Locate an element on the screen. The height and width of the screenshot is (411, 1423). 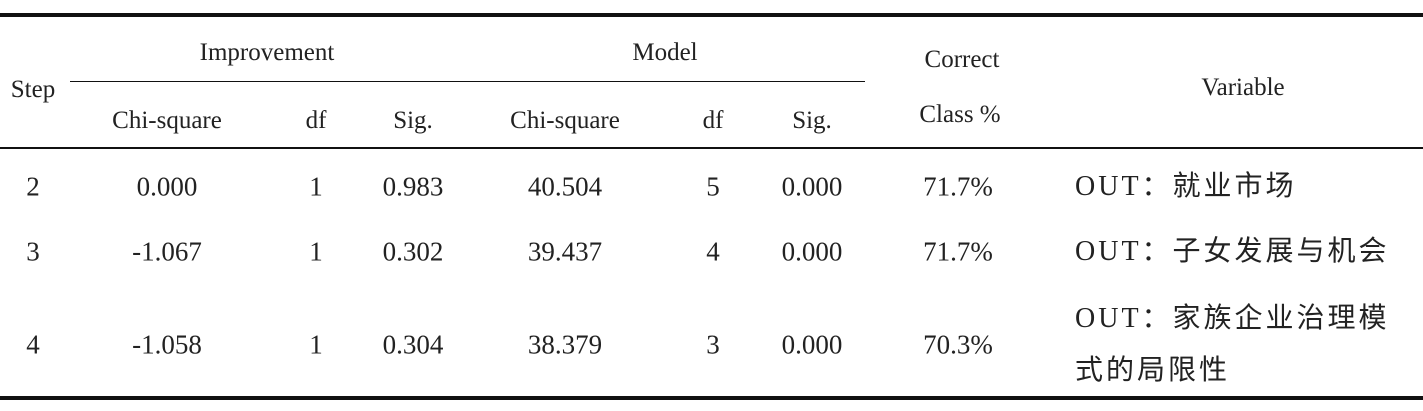
bottom-rule is located at coordinates (711, 398).